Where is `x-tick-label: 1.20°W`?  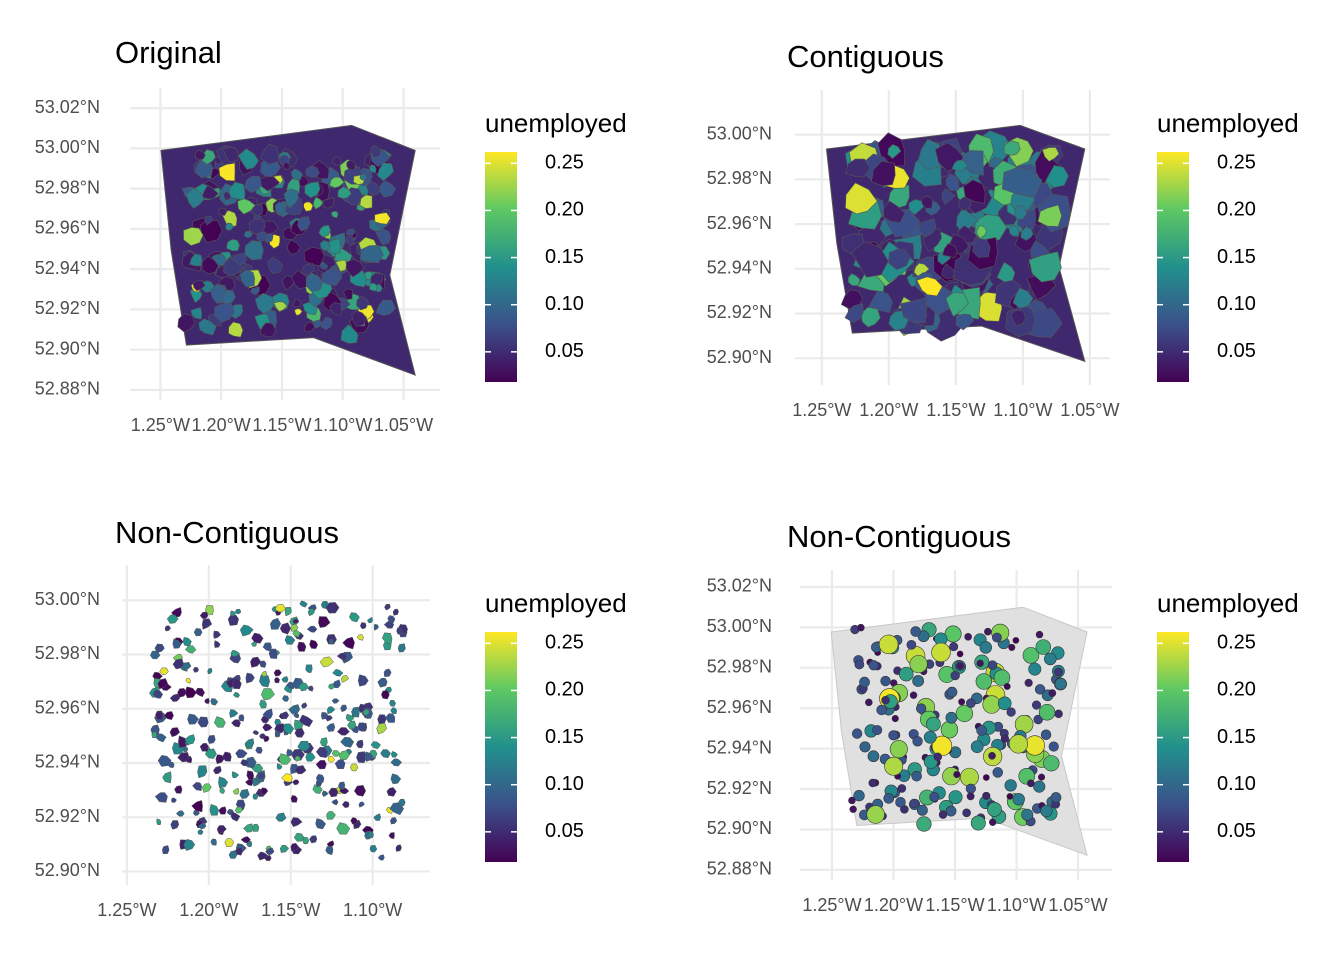 x-tick-label: 1.20°W is located at coordinates (221, 425).